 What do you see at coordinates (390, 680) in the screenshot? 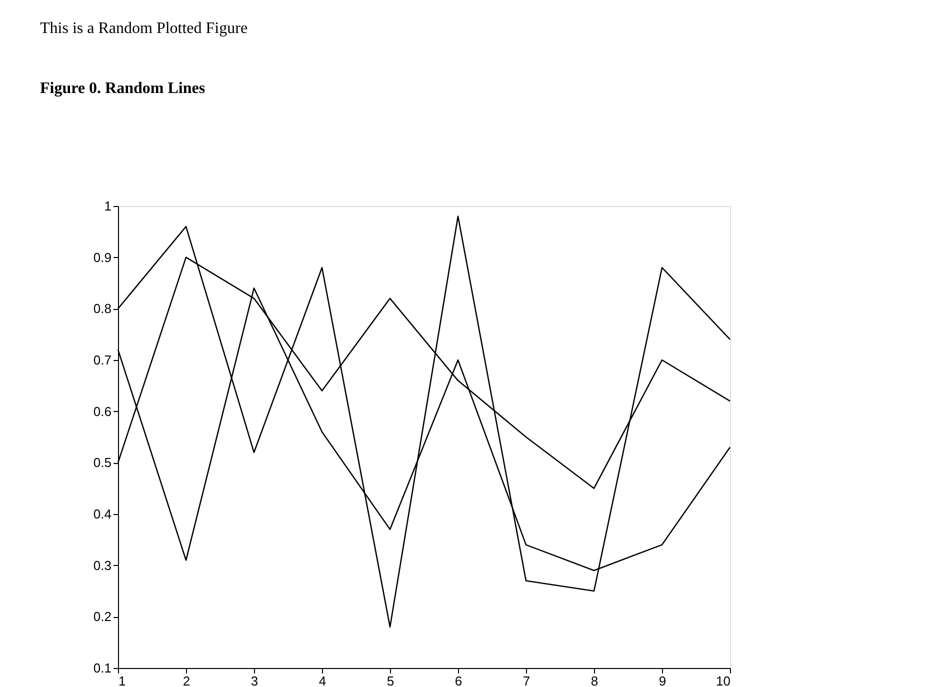
I see `x-tick-label: 5` at bounding box center [390, 680].